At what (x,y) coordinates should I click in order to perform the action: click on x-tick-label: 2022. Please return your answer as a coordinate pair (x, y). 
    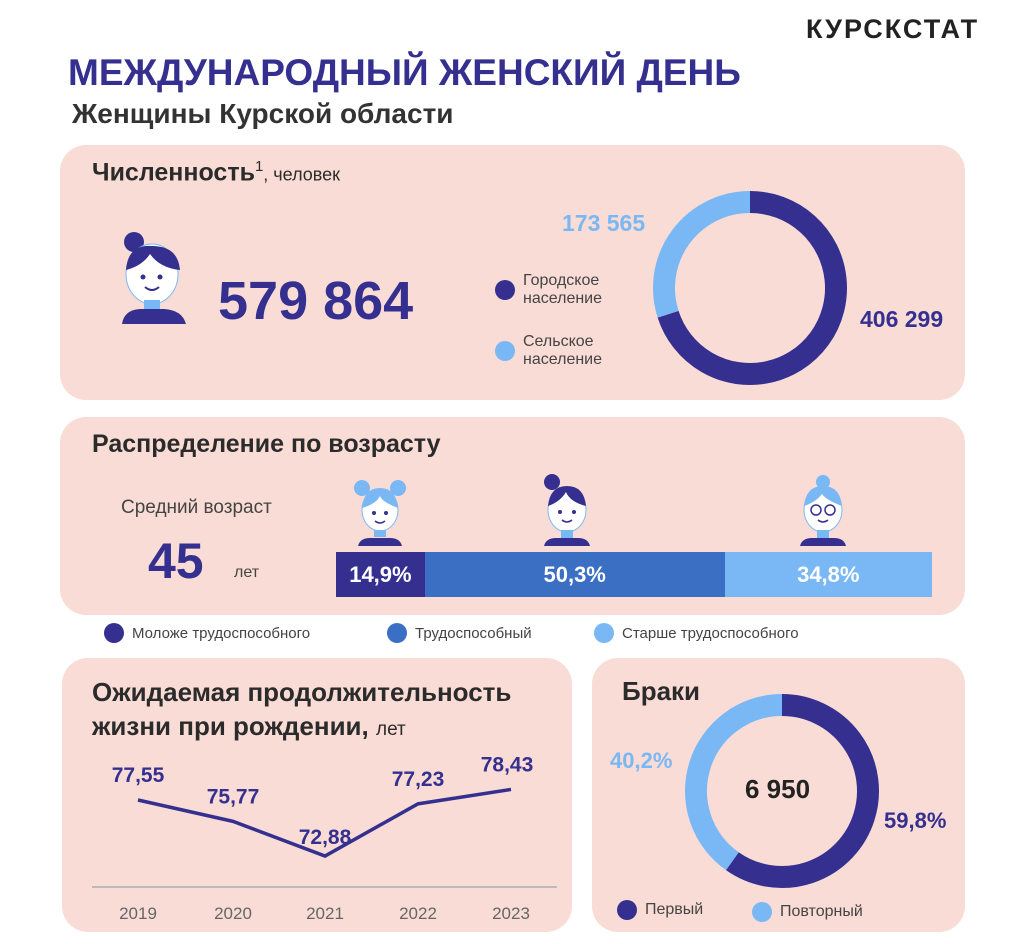
    Looking at the image, I should click on (418, 913).